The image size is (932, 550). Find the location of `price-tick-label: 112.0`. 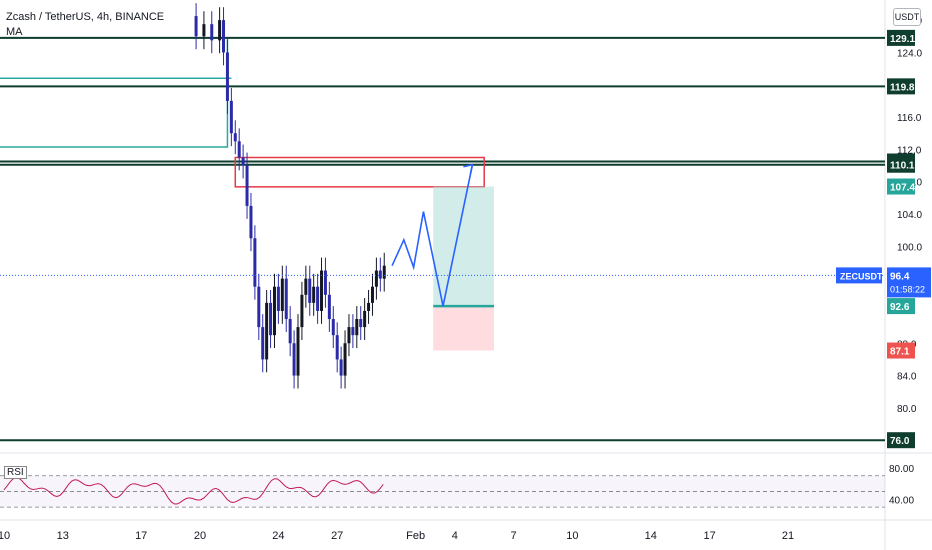

price-tick-label: 112.0 is located at coordinates (909, 150).